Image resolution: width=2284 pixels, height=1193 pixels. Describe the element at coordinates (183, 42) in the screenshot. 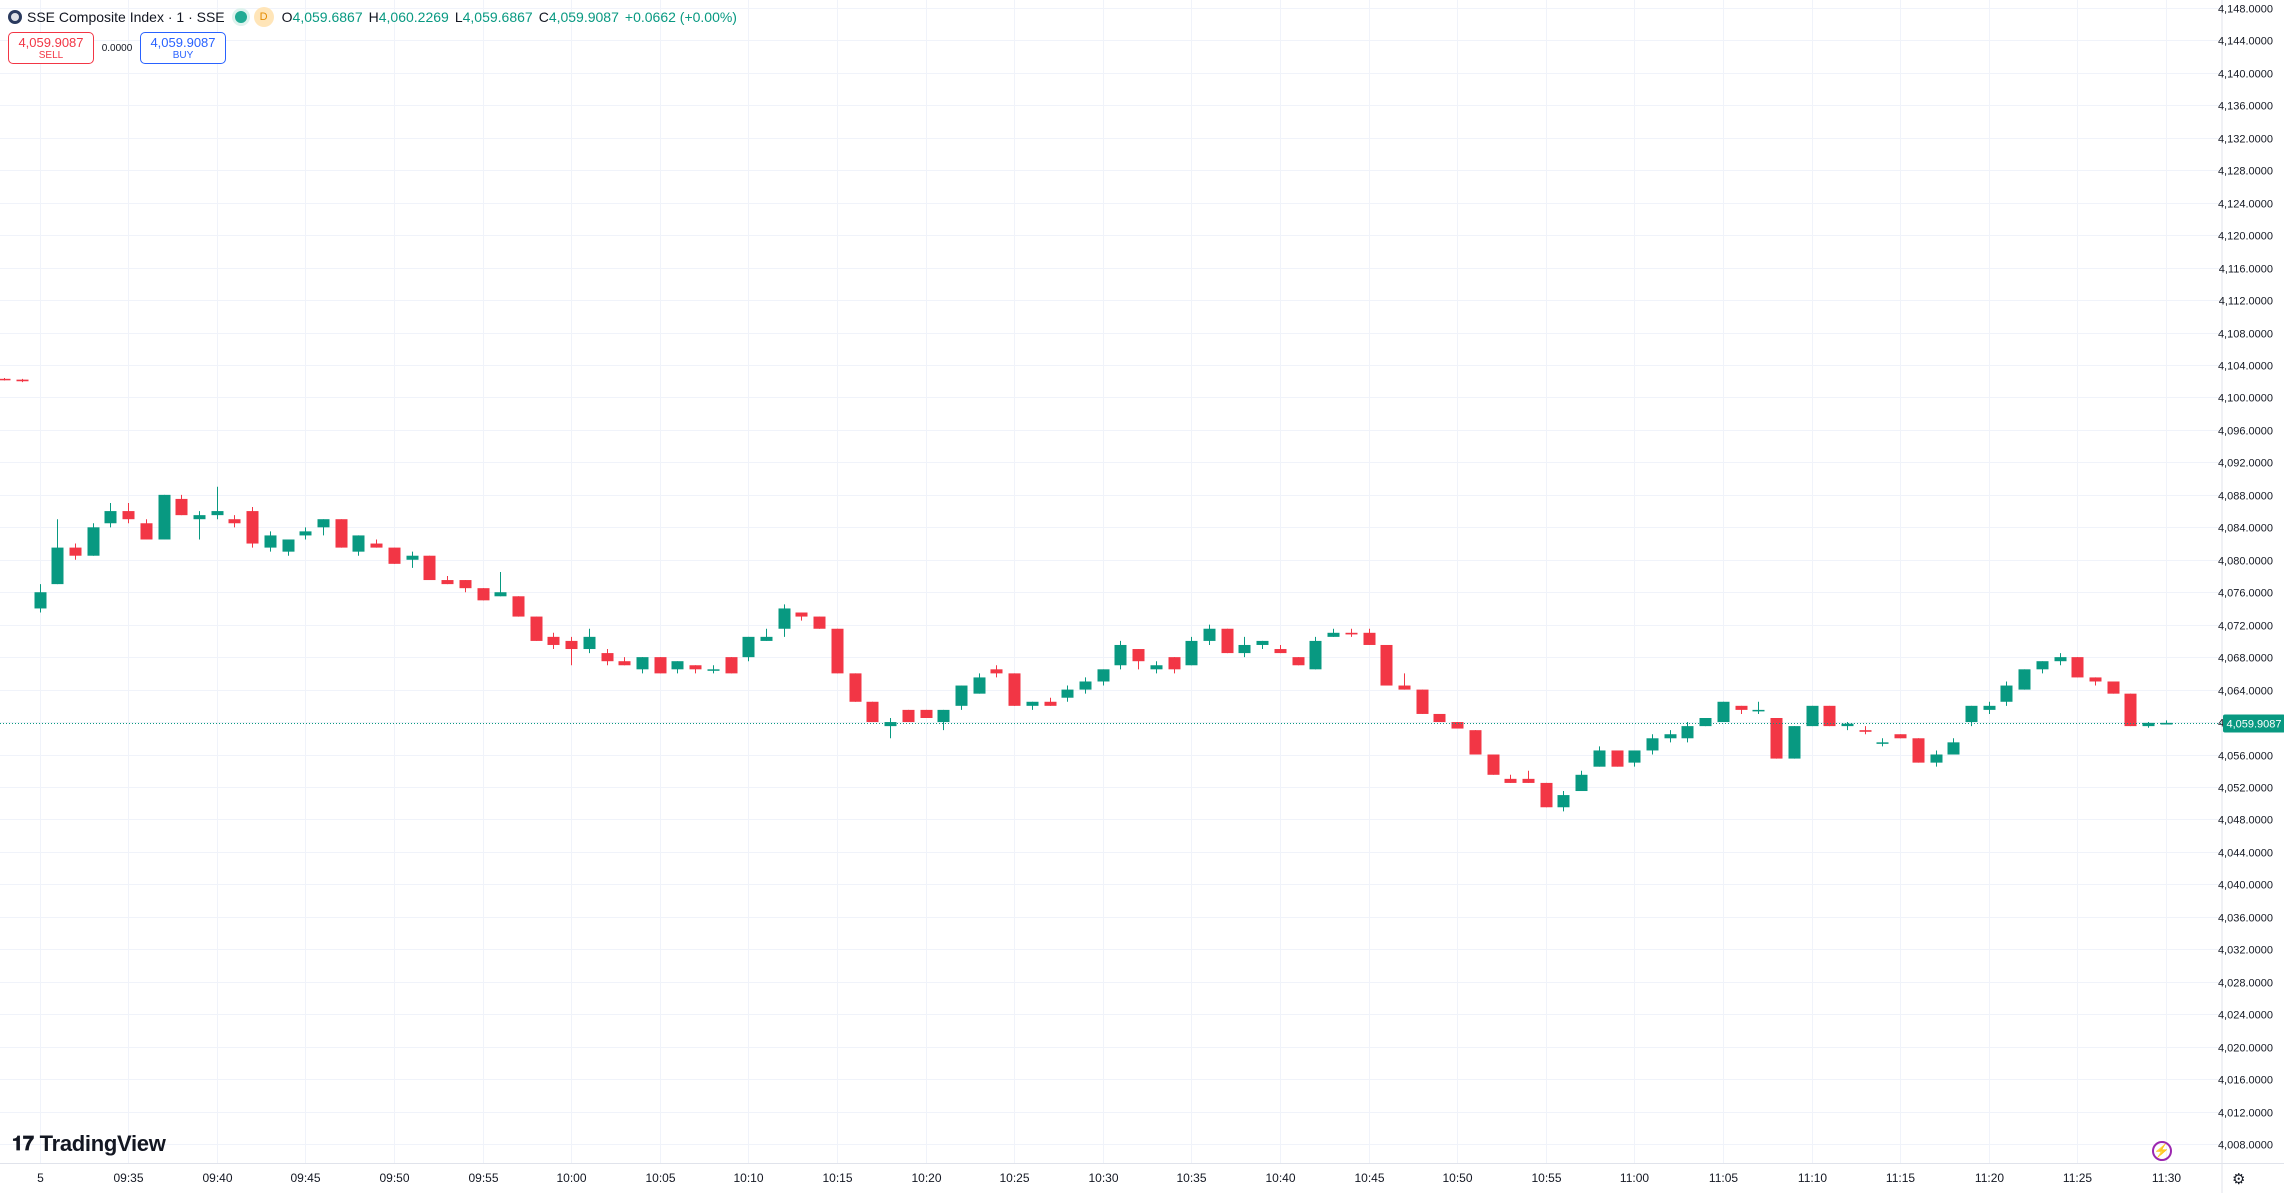

I see `buy-price: 4,059.9087` at that location.